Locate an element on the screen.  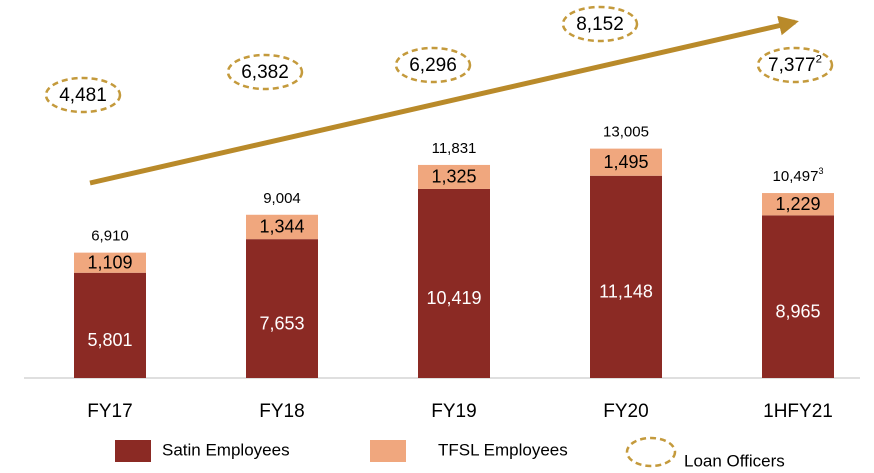
loan-officer-label-value: 4,481 is located at coordinates (83, 95).